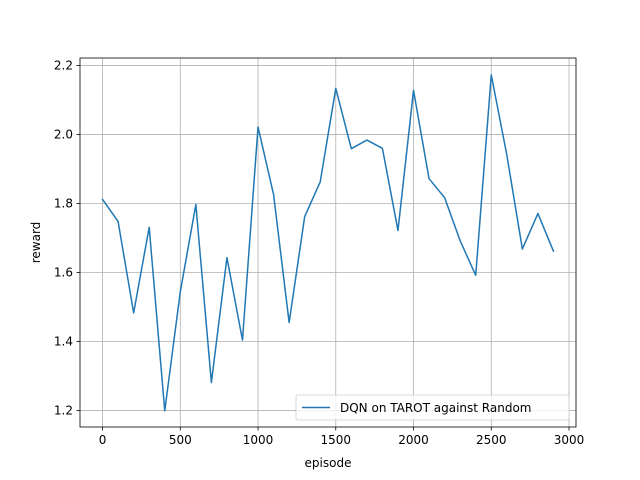  Describe the element at coordinates (180, 440) in the screenshot. I see `x-tick-label: 500` at that location.